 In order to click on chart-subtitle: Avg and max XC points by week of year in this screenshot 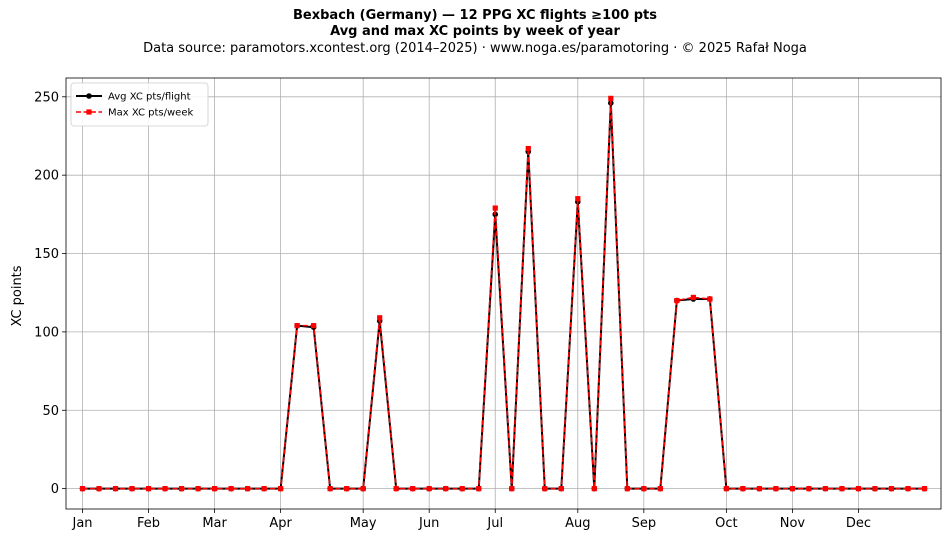, I will do `click(475, 31)`.